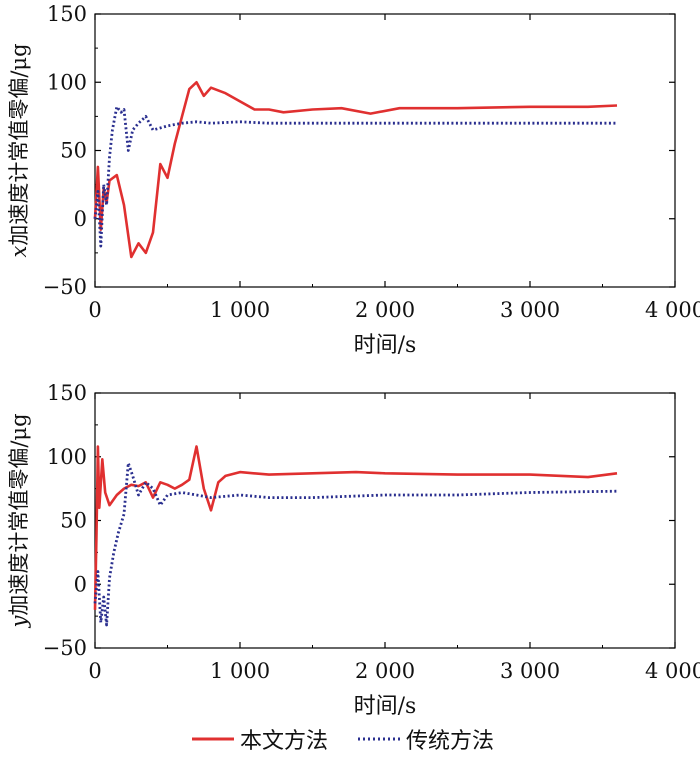  Describe the element at coordinates (284, 741) in the screenshot. I see `legend-ours-label: 本文方法` at that location.